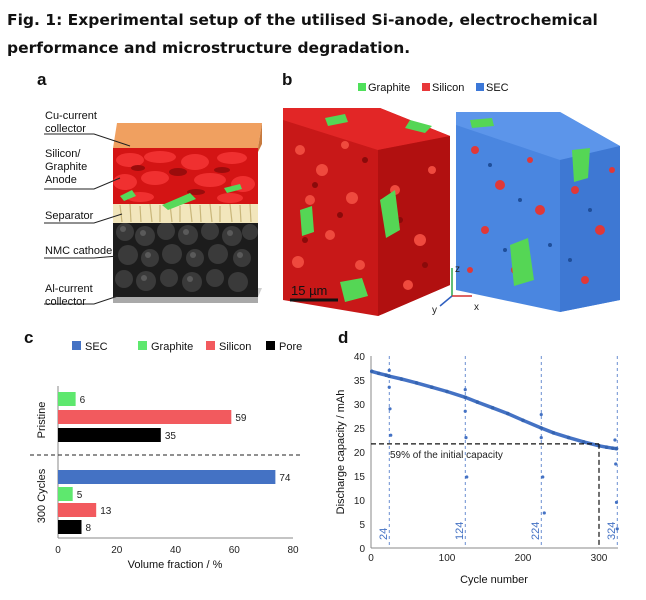 The height and width of the screenshot is (600, 646). What do you see at coordinates (175, 565) in the screenshot?
I see `chart-c-x-label: Volume fraction / %` at bounding box center [175, 565].